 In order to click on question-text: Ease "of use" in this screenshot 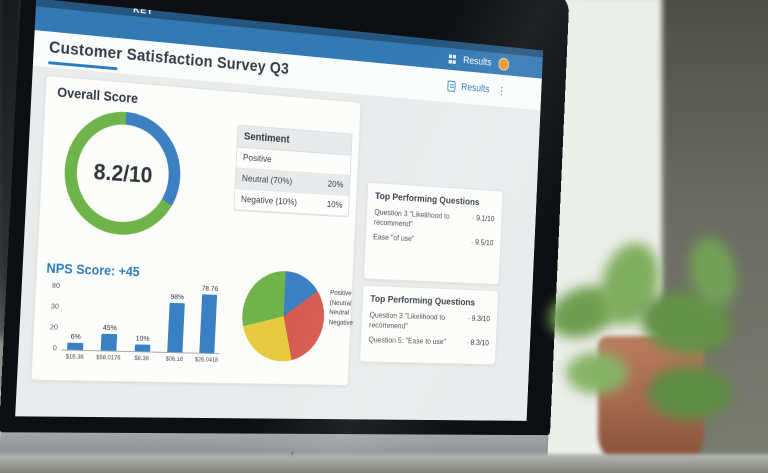, I will do `click(394, 237)`.